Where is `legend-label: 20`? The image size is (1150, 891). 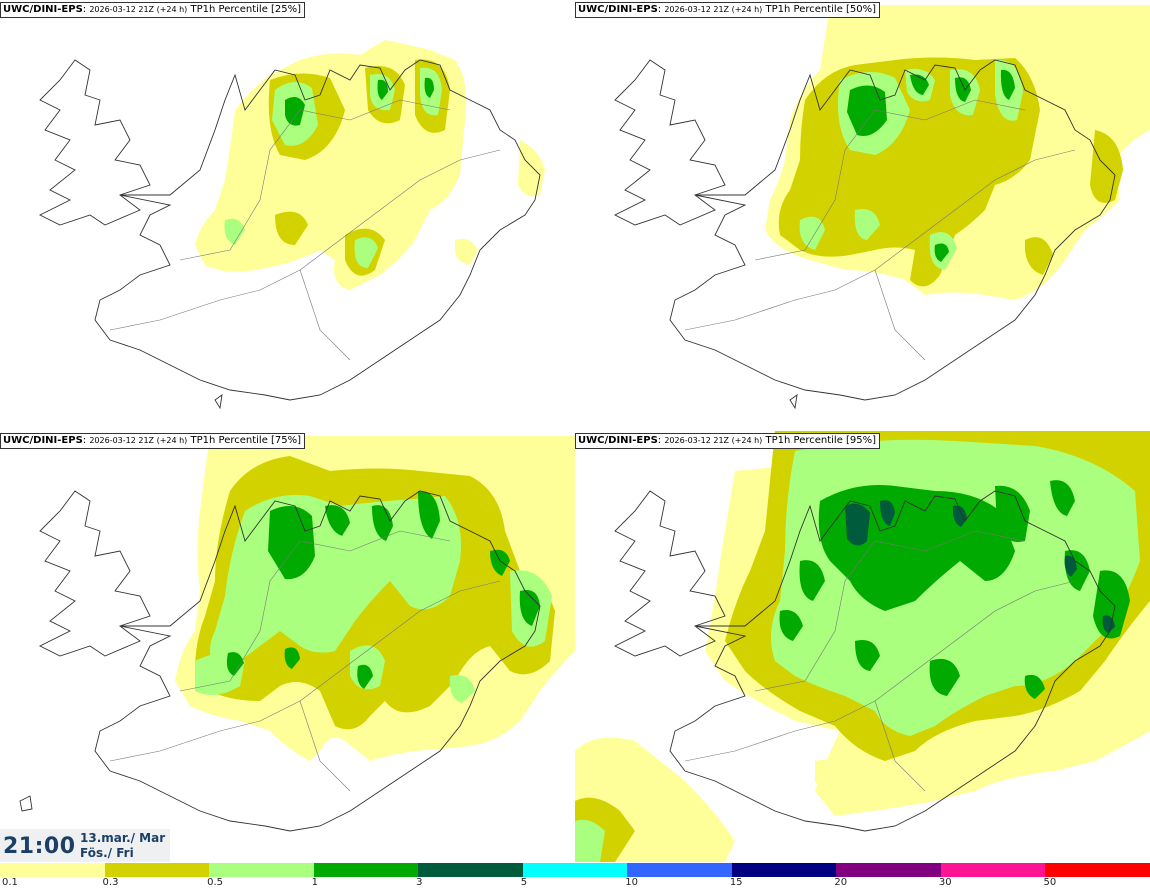
legend-label: 20 is located at coordinates (841, 882).